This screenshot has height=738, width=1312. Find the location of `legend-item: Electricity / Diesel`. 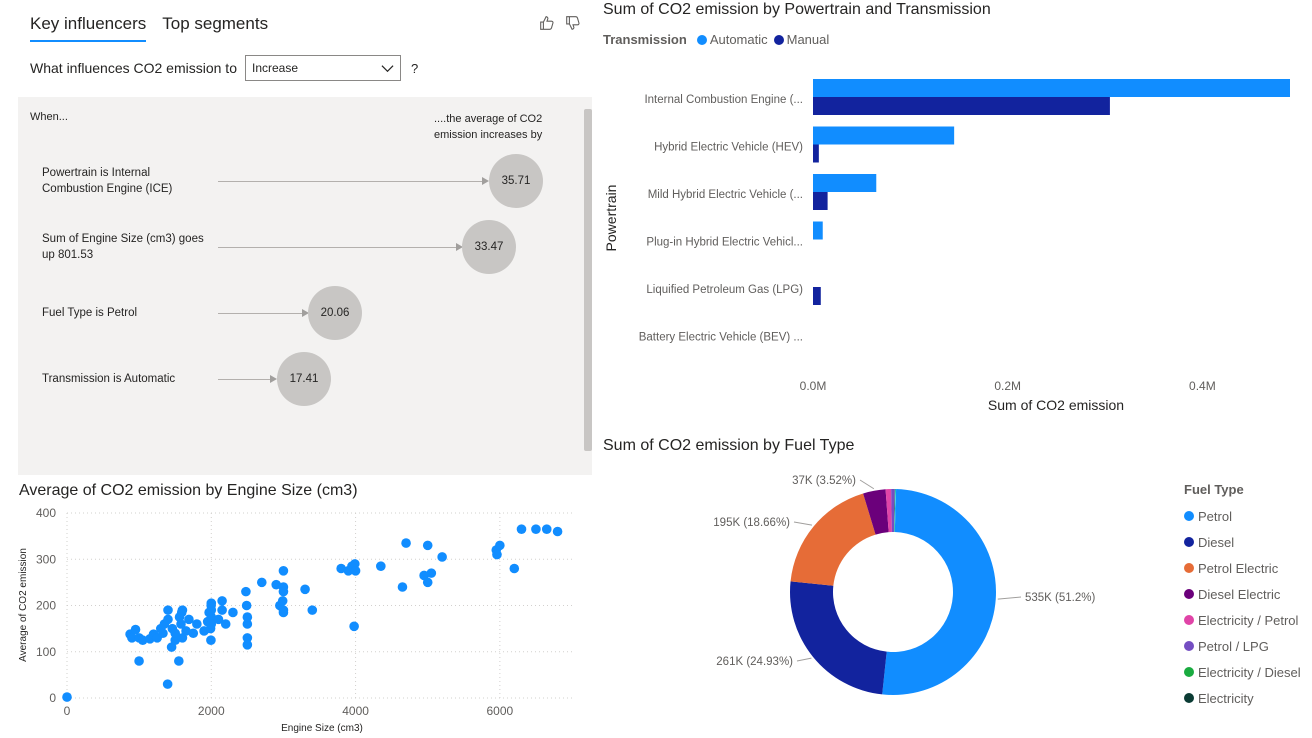

legend-item: Electricity / Diesel is located at coordinates (1242, 672).